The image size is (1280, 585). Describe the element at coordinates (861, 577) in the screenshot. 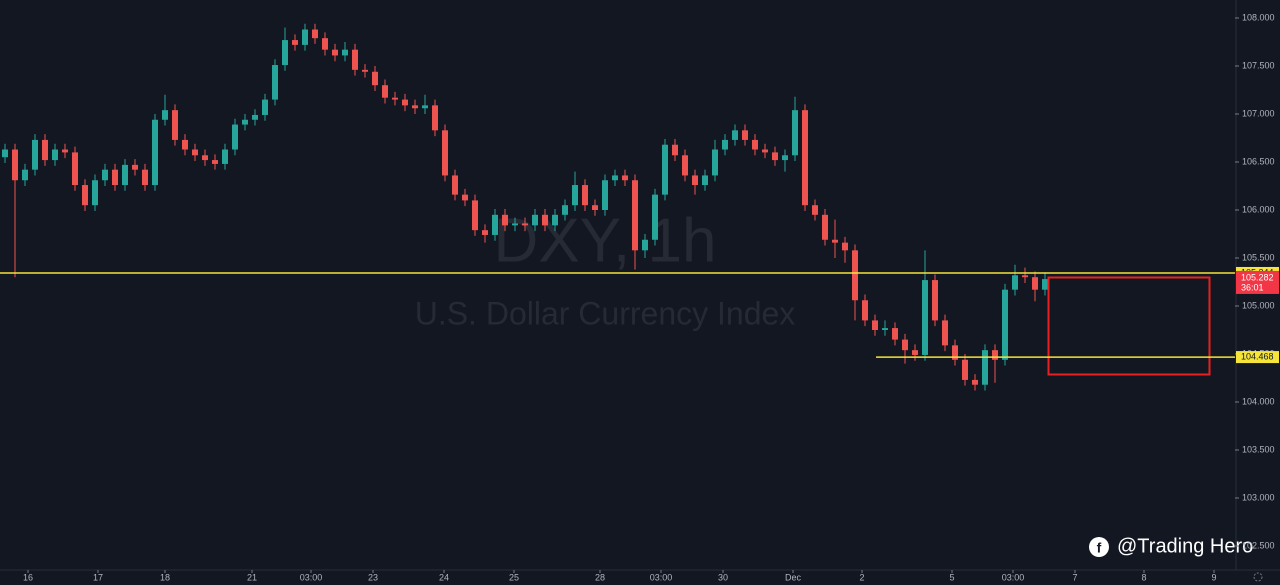

I see `x-tick-label: 2` at that location.